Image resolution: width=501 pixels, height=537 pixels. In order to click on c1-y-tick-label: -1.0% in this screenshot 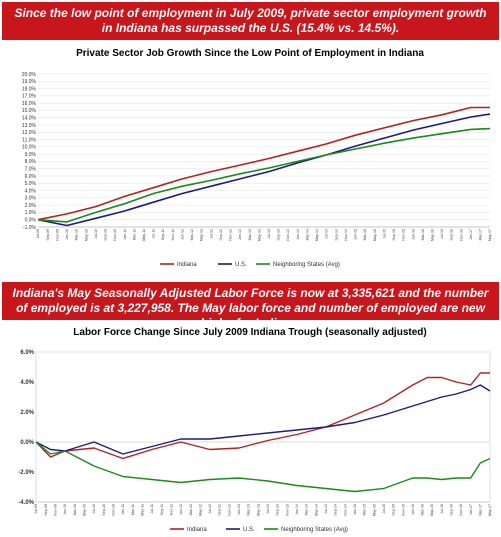, I will do `click(30, 228)`.